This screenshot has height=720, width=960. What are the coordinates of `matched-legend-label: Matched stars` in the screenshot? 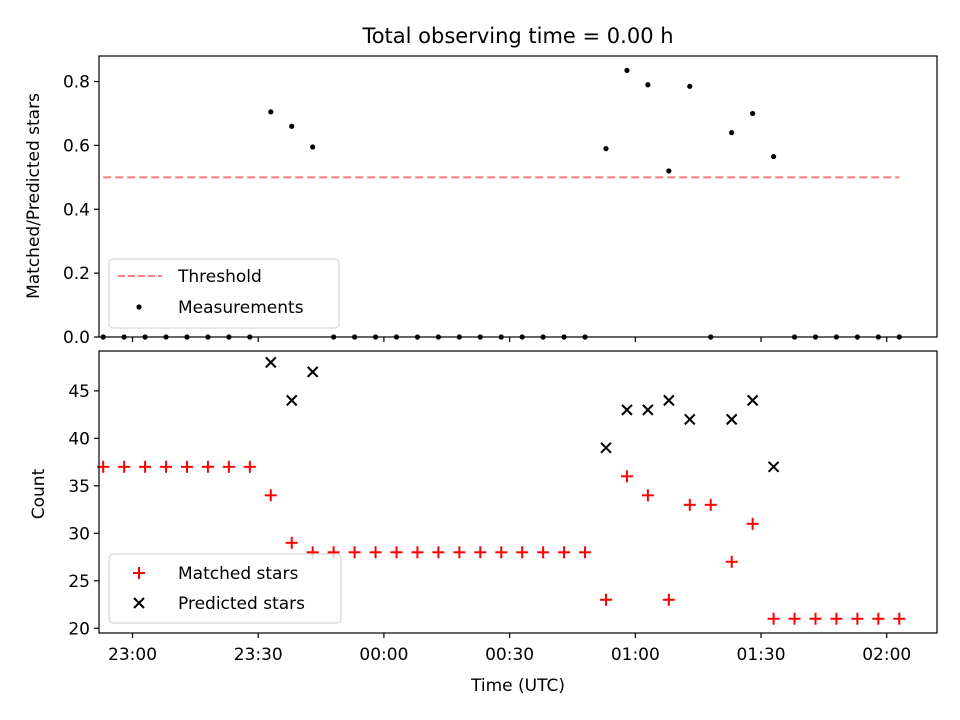 It's located at (238, 574).